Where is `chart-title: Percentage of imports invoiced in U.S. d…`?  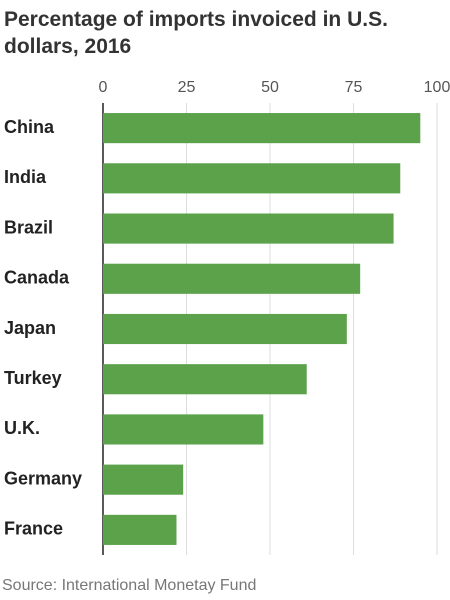
chart-title: Percentage of imports invoiced in U.S. d… is located at coordinates (196, 33).